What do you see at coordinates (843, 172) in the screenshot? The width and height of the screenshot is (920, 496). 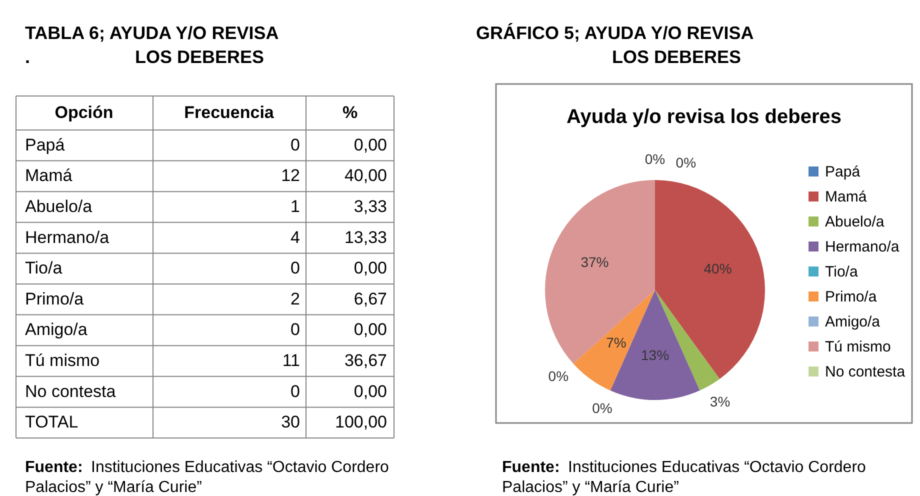 I see `legend-label: Papá` at bounding box center [843, 172].